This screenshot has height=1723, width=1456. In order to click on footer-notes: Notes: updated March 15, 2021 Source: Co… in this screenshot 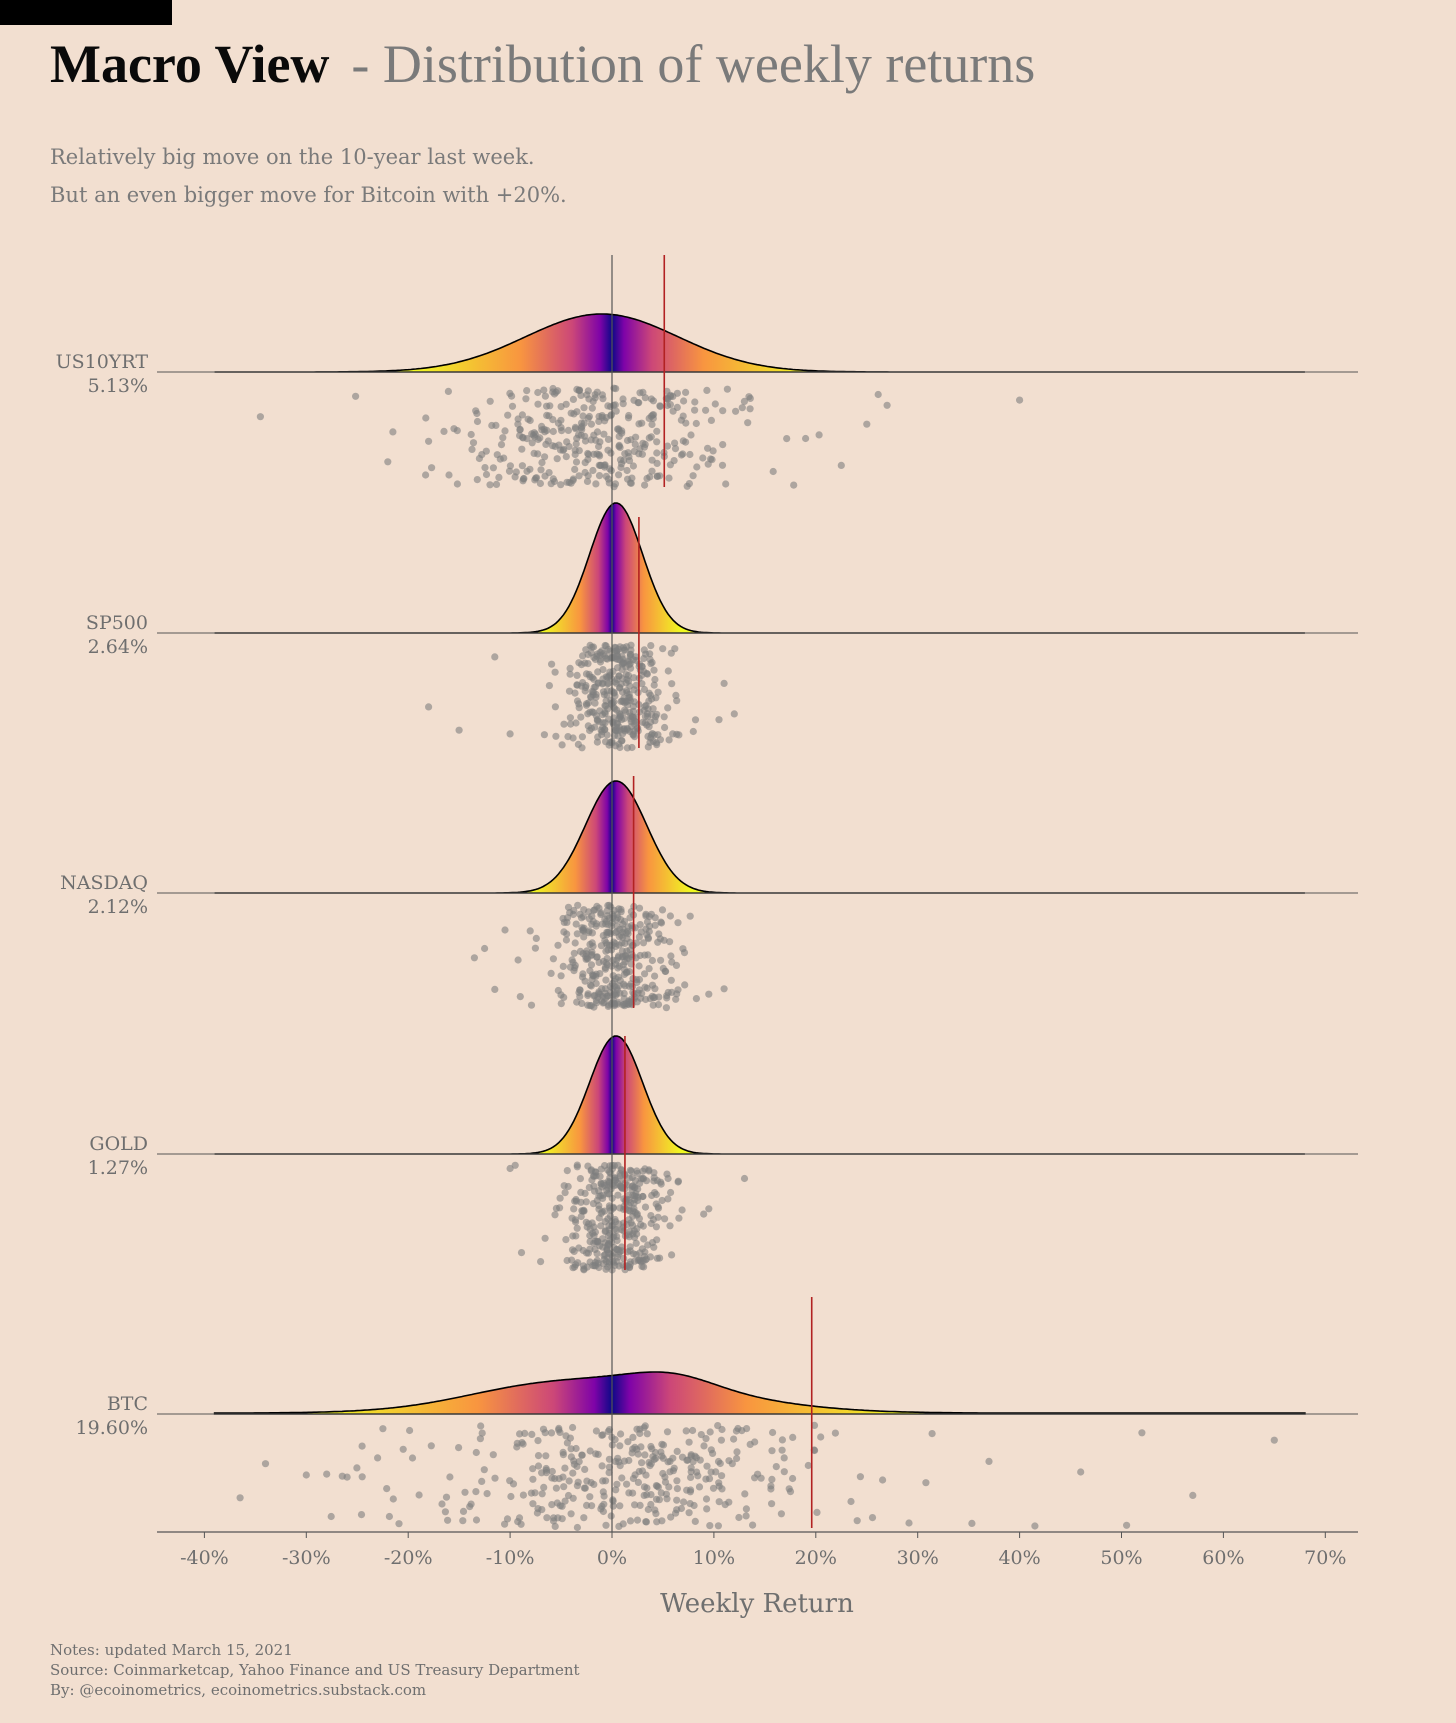, I will do `click(315, 1670)`.